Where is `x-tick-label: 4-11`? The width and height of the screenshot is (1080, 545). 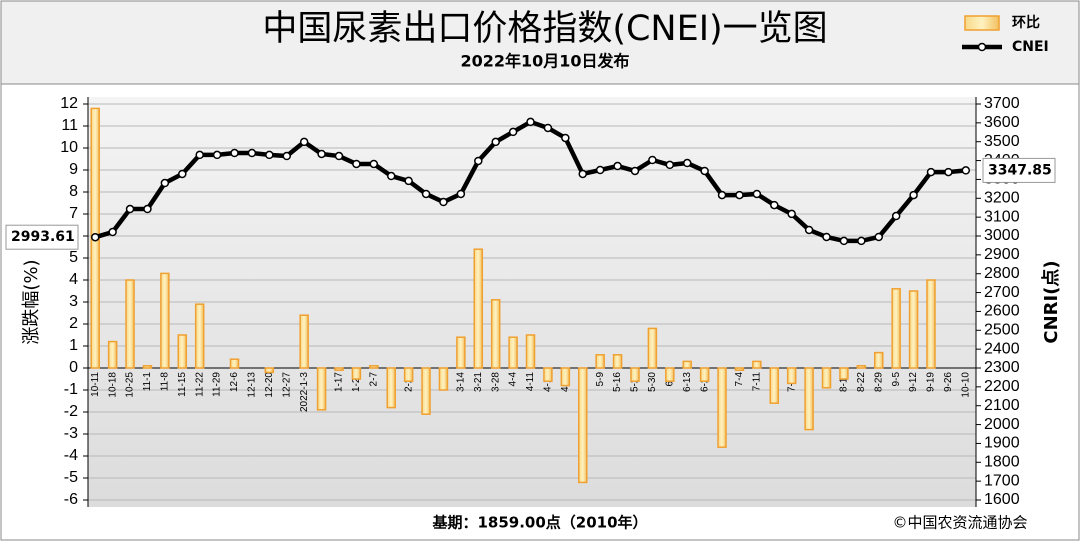 x-tick-label: 4-11 is located at coordinates (530, 382).